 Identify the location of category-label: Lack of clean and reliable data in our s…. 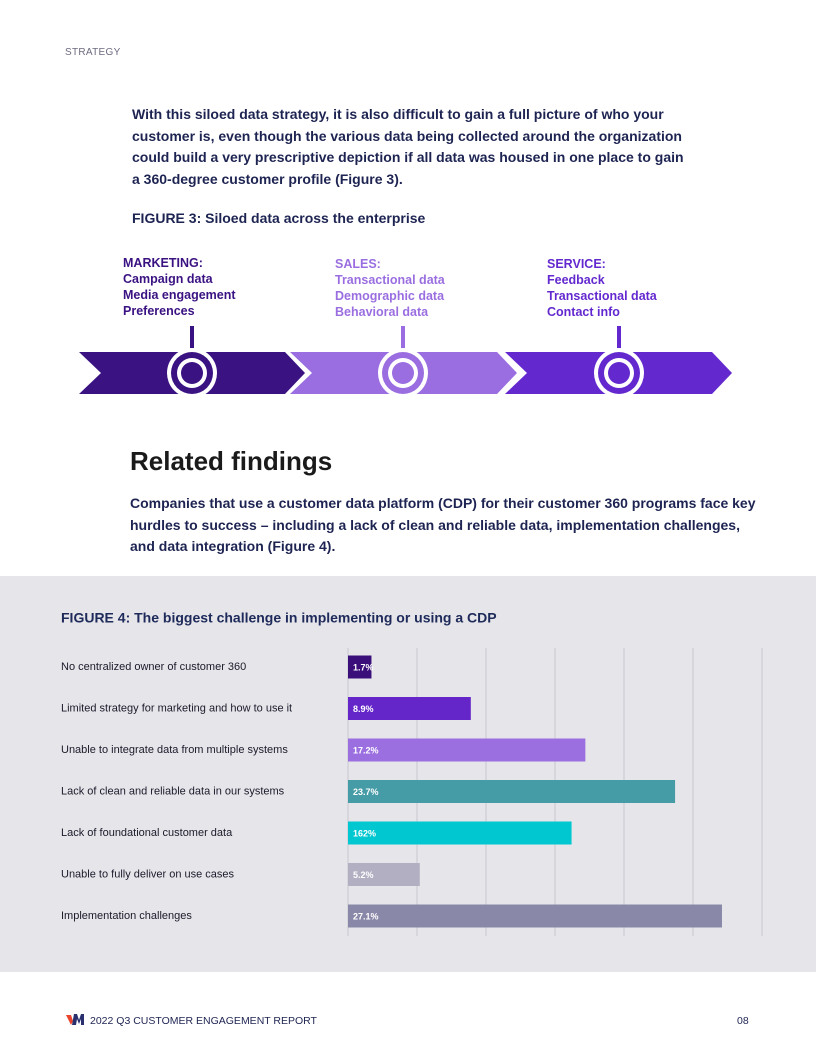
(173, 791).